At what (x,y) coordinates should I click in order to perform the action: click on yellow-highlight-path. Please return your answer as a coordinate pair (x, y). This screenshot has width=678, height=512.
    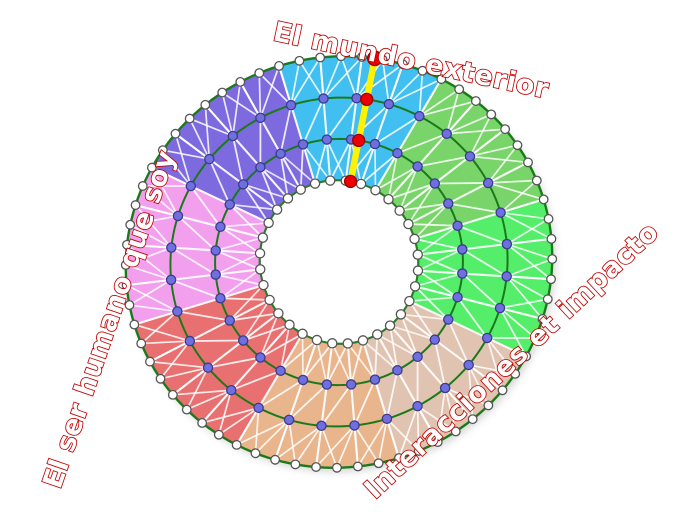
    Looking at the image, I should click on (363, 120).